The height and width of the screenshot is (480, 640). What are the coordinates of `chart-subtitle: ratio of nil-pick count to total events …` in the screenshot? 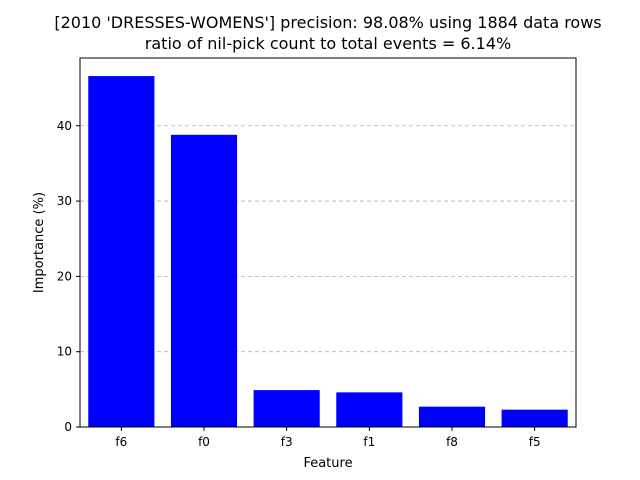 It's located at (328, 43).